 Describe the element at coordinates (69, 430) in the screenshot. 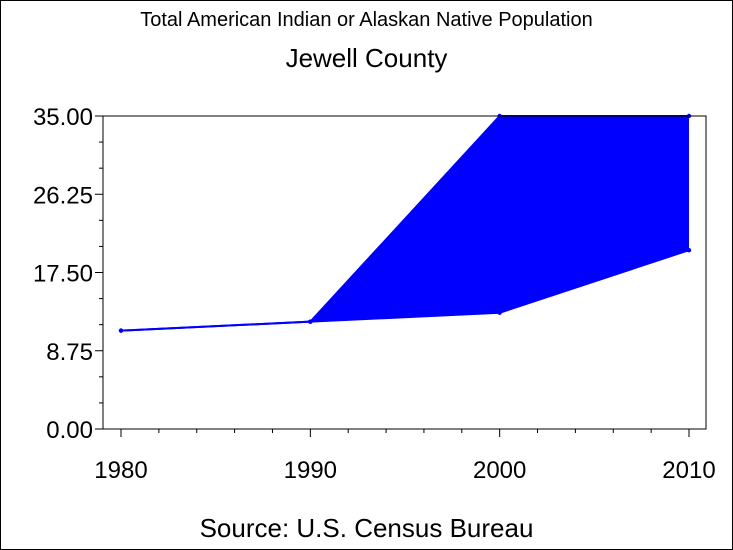

I see `y-tick-label: 0.00` at that location.